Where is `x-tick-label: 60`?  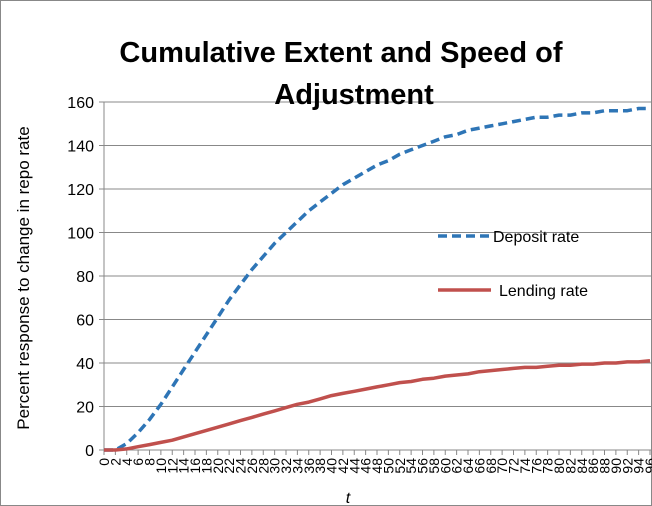 x-tick-label: 60 is located at coordinates (445, 466).